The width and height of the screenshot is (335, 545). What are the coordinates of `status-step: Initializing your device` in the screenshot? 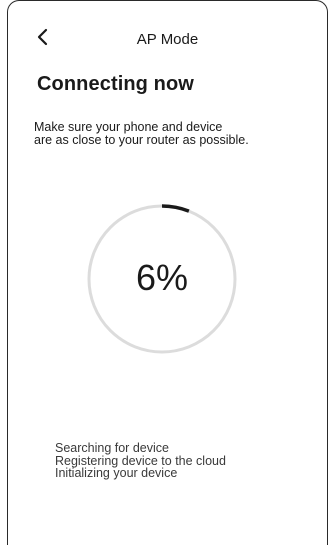 It's located at (116, 473).